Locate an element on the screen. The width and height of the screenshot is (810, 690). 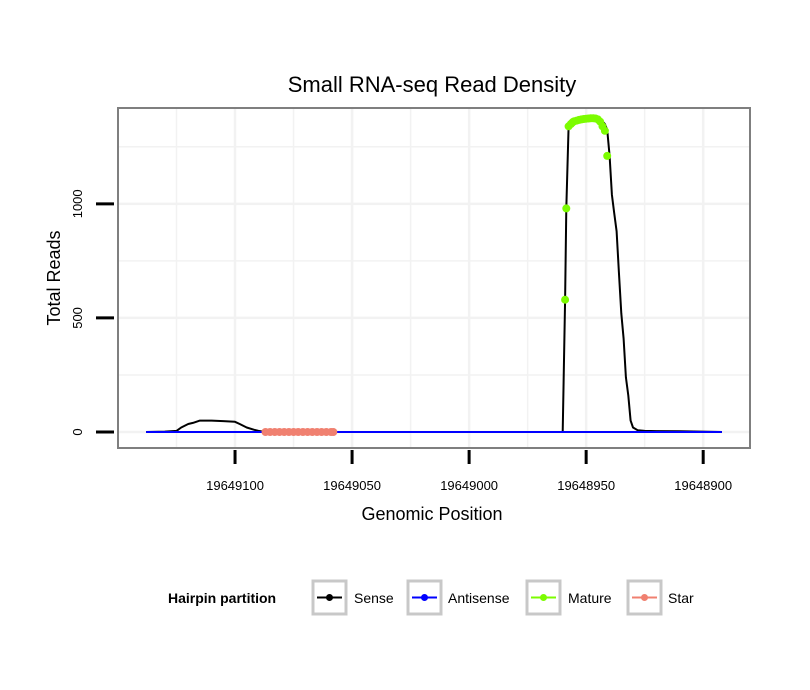
legend-item-mature: Mature is located at coordinates (568, 597).